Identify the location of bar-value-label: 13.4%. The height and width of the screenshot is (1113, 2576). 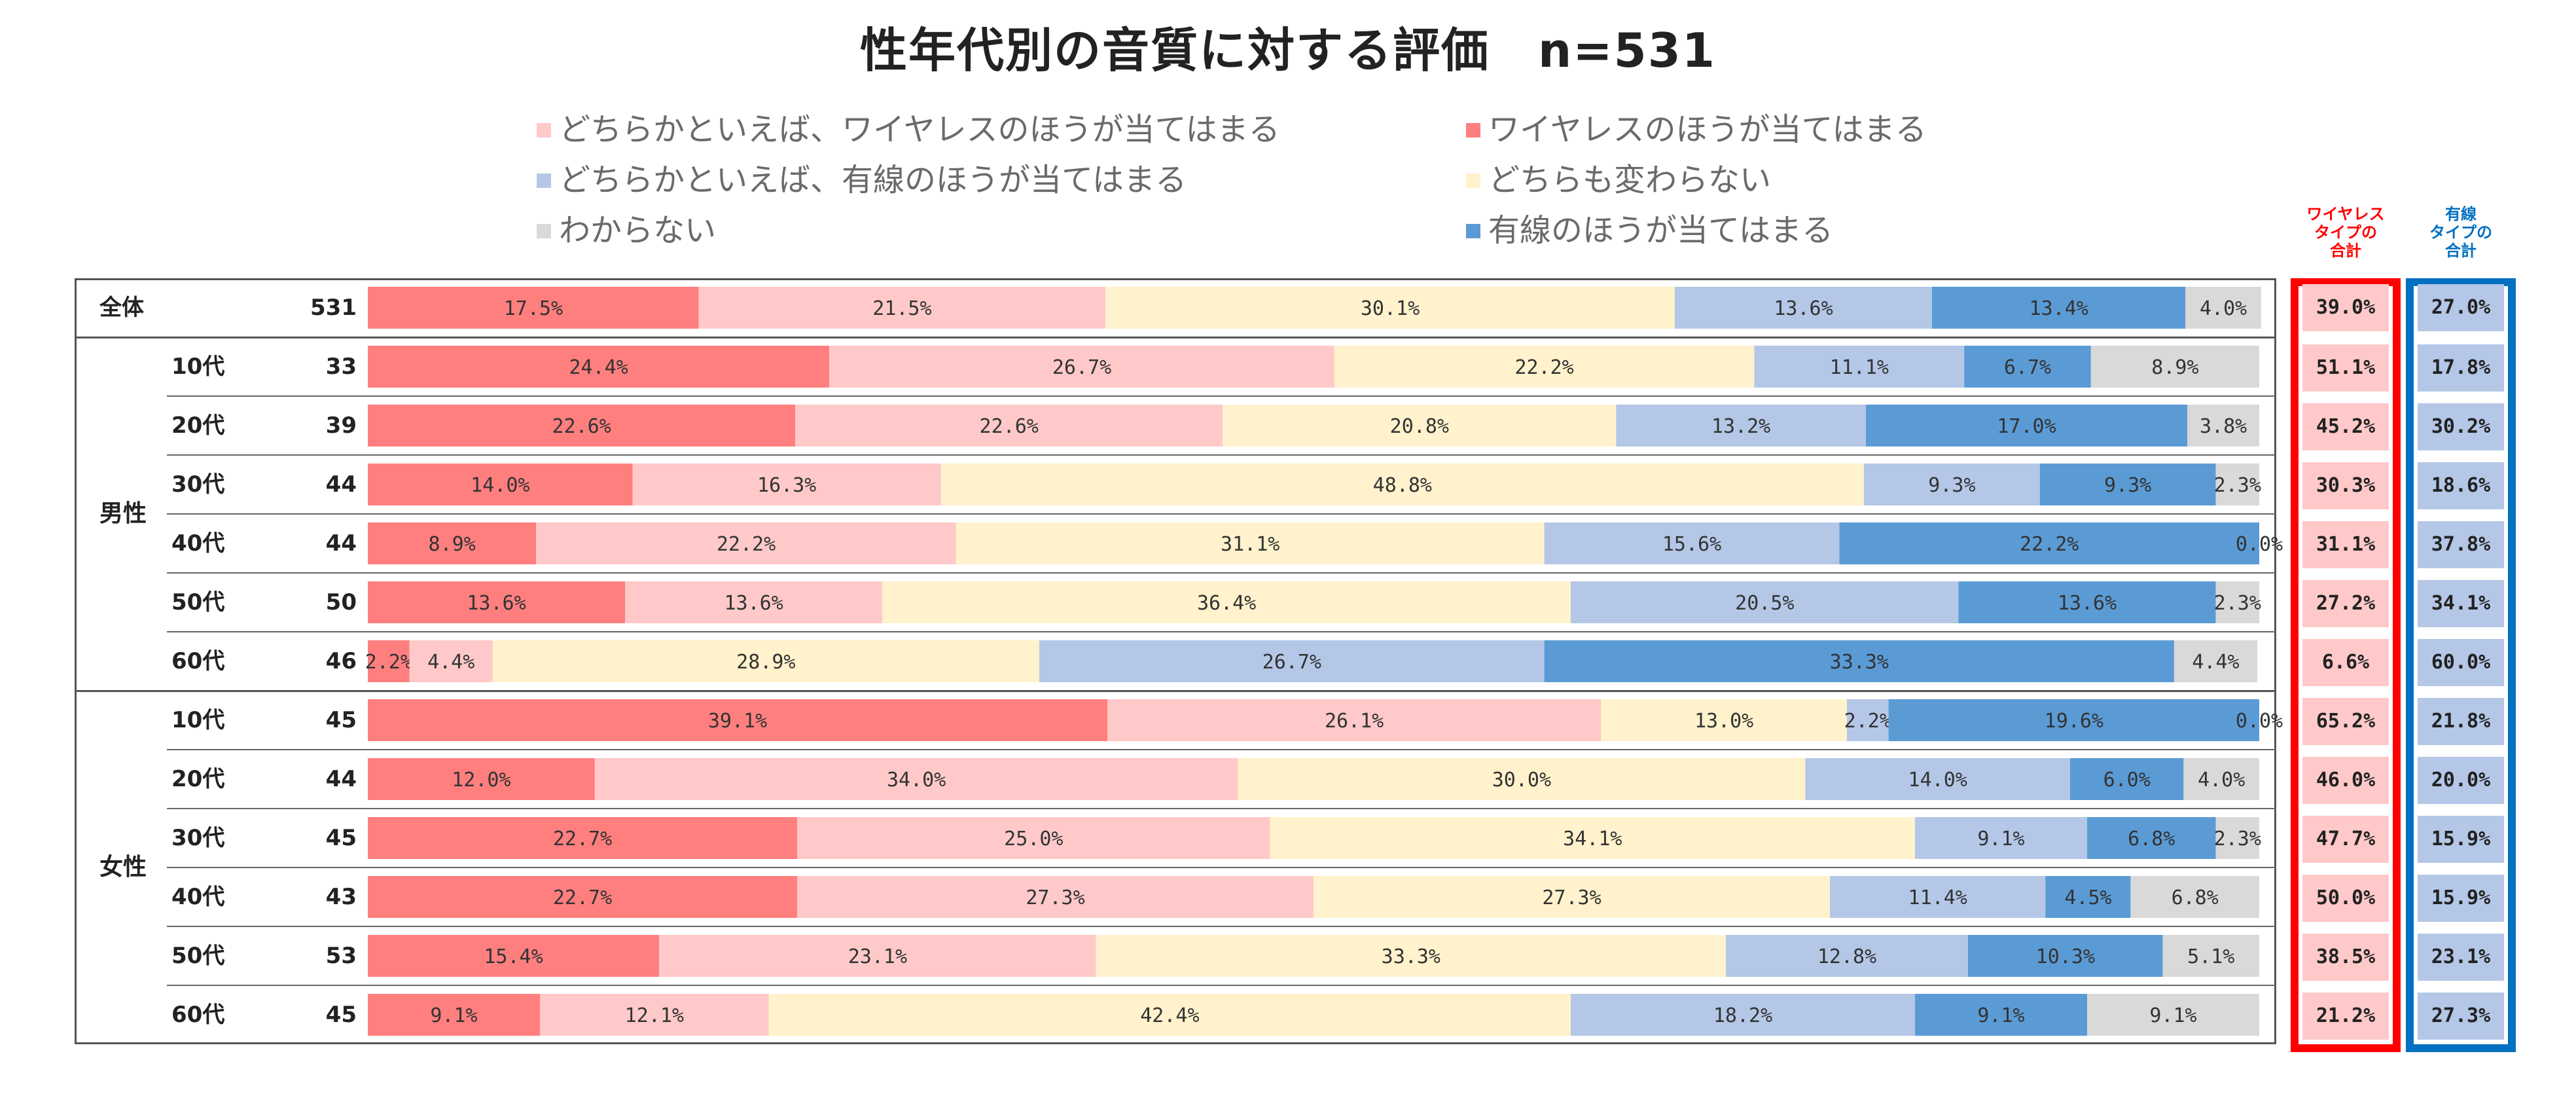
(2059, 308).